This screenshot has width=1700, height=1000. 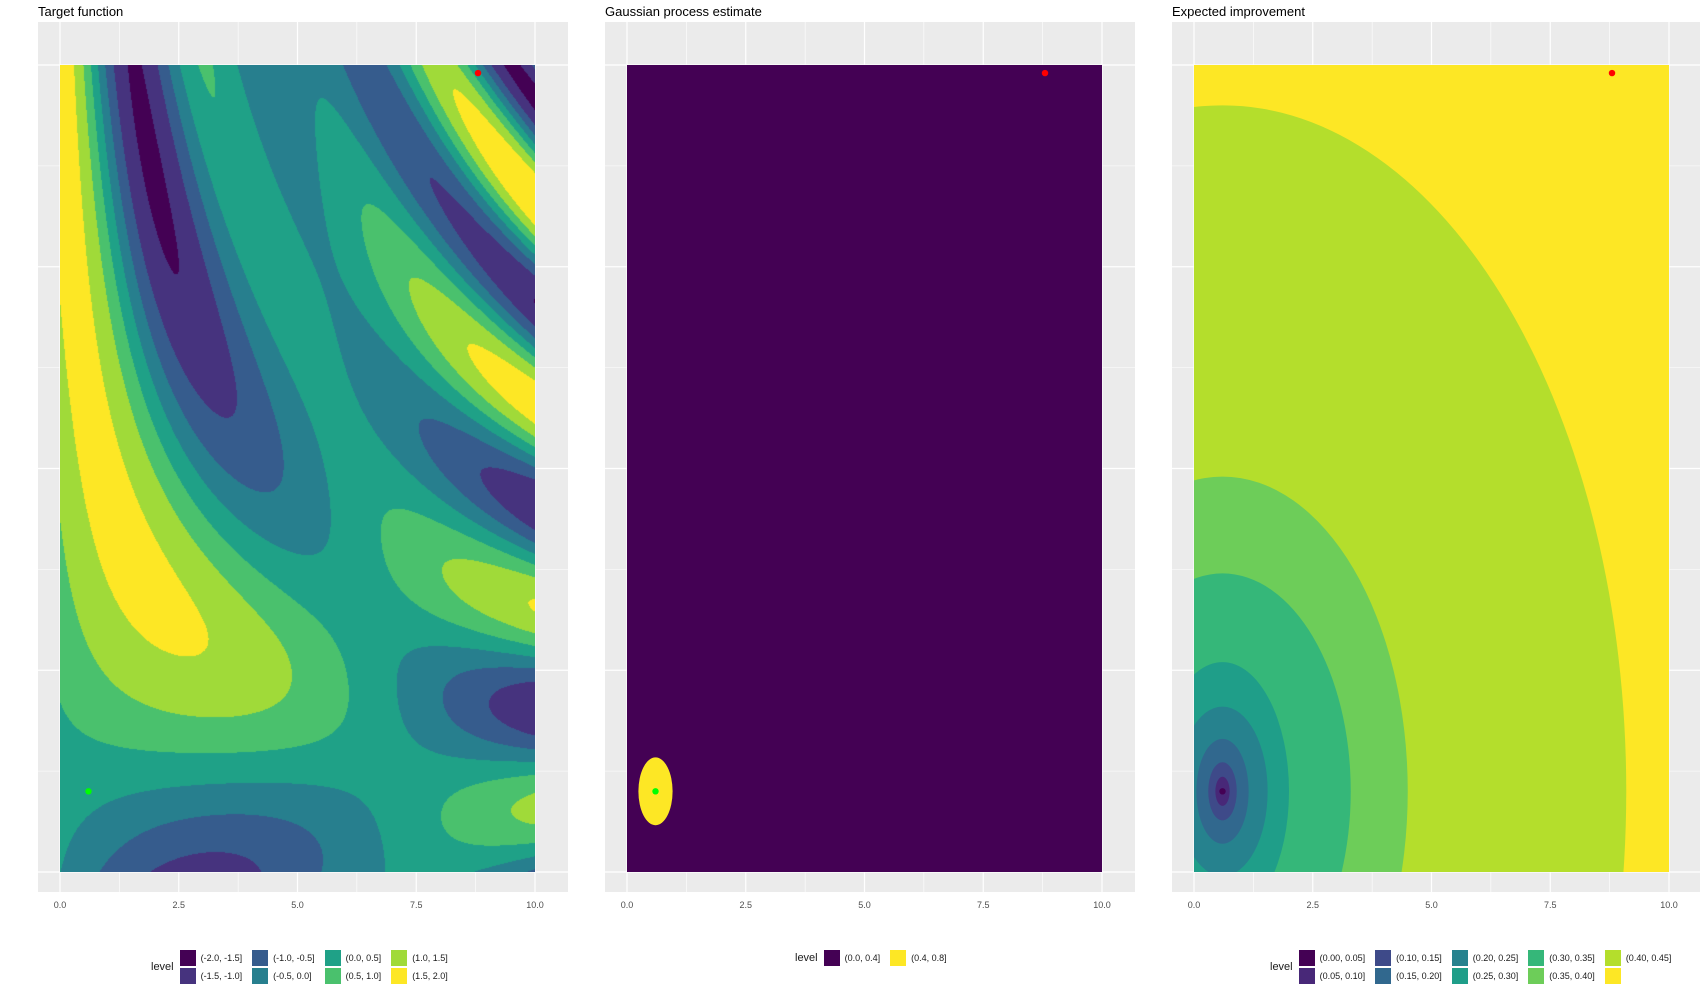 What do you see at coordinates (221, 976) in the screenshot?
I see `legend-label: (-1.5, -1.0]` at bounding box center [221, 976].